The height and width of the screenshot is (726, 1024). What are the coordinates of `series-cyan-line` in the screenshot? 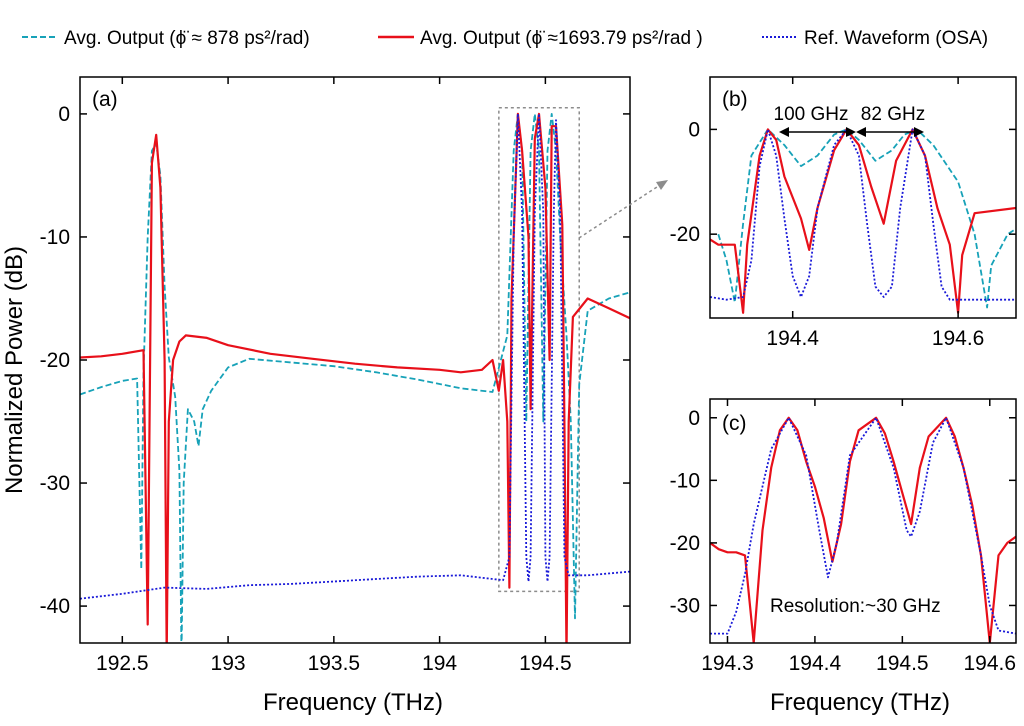 It's located at (866, 218).